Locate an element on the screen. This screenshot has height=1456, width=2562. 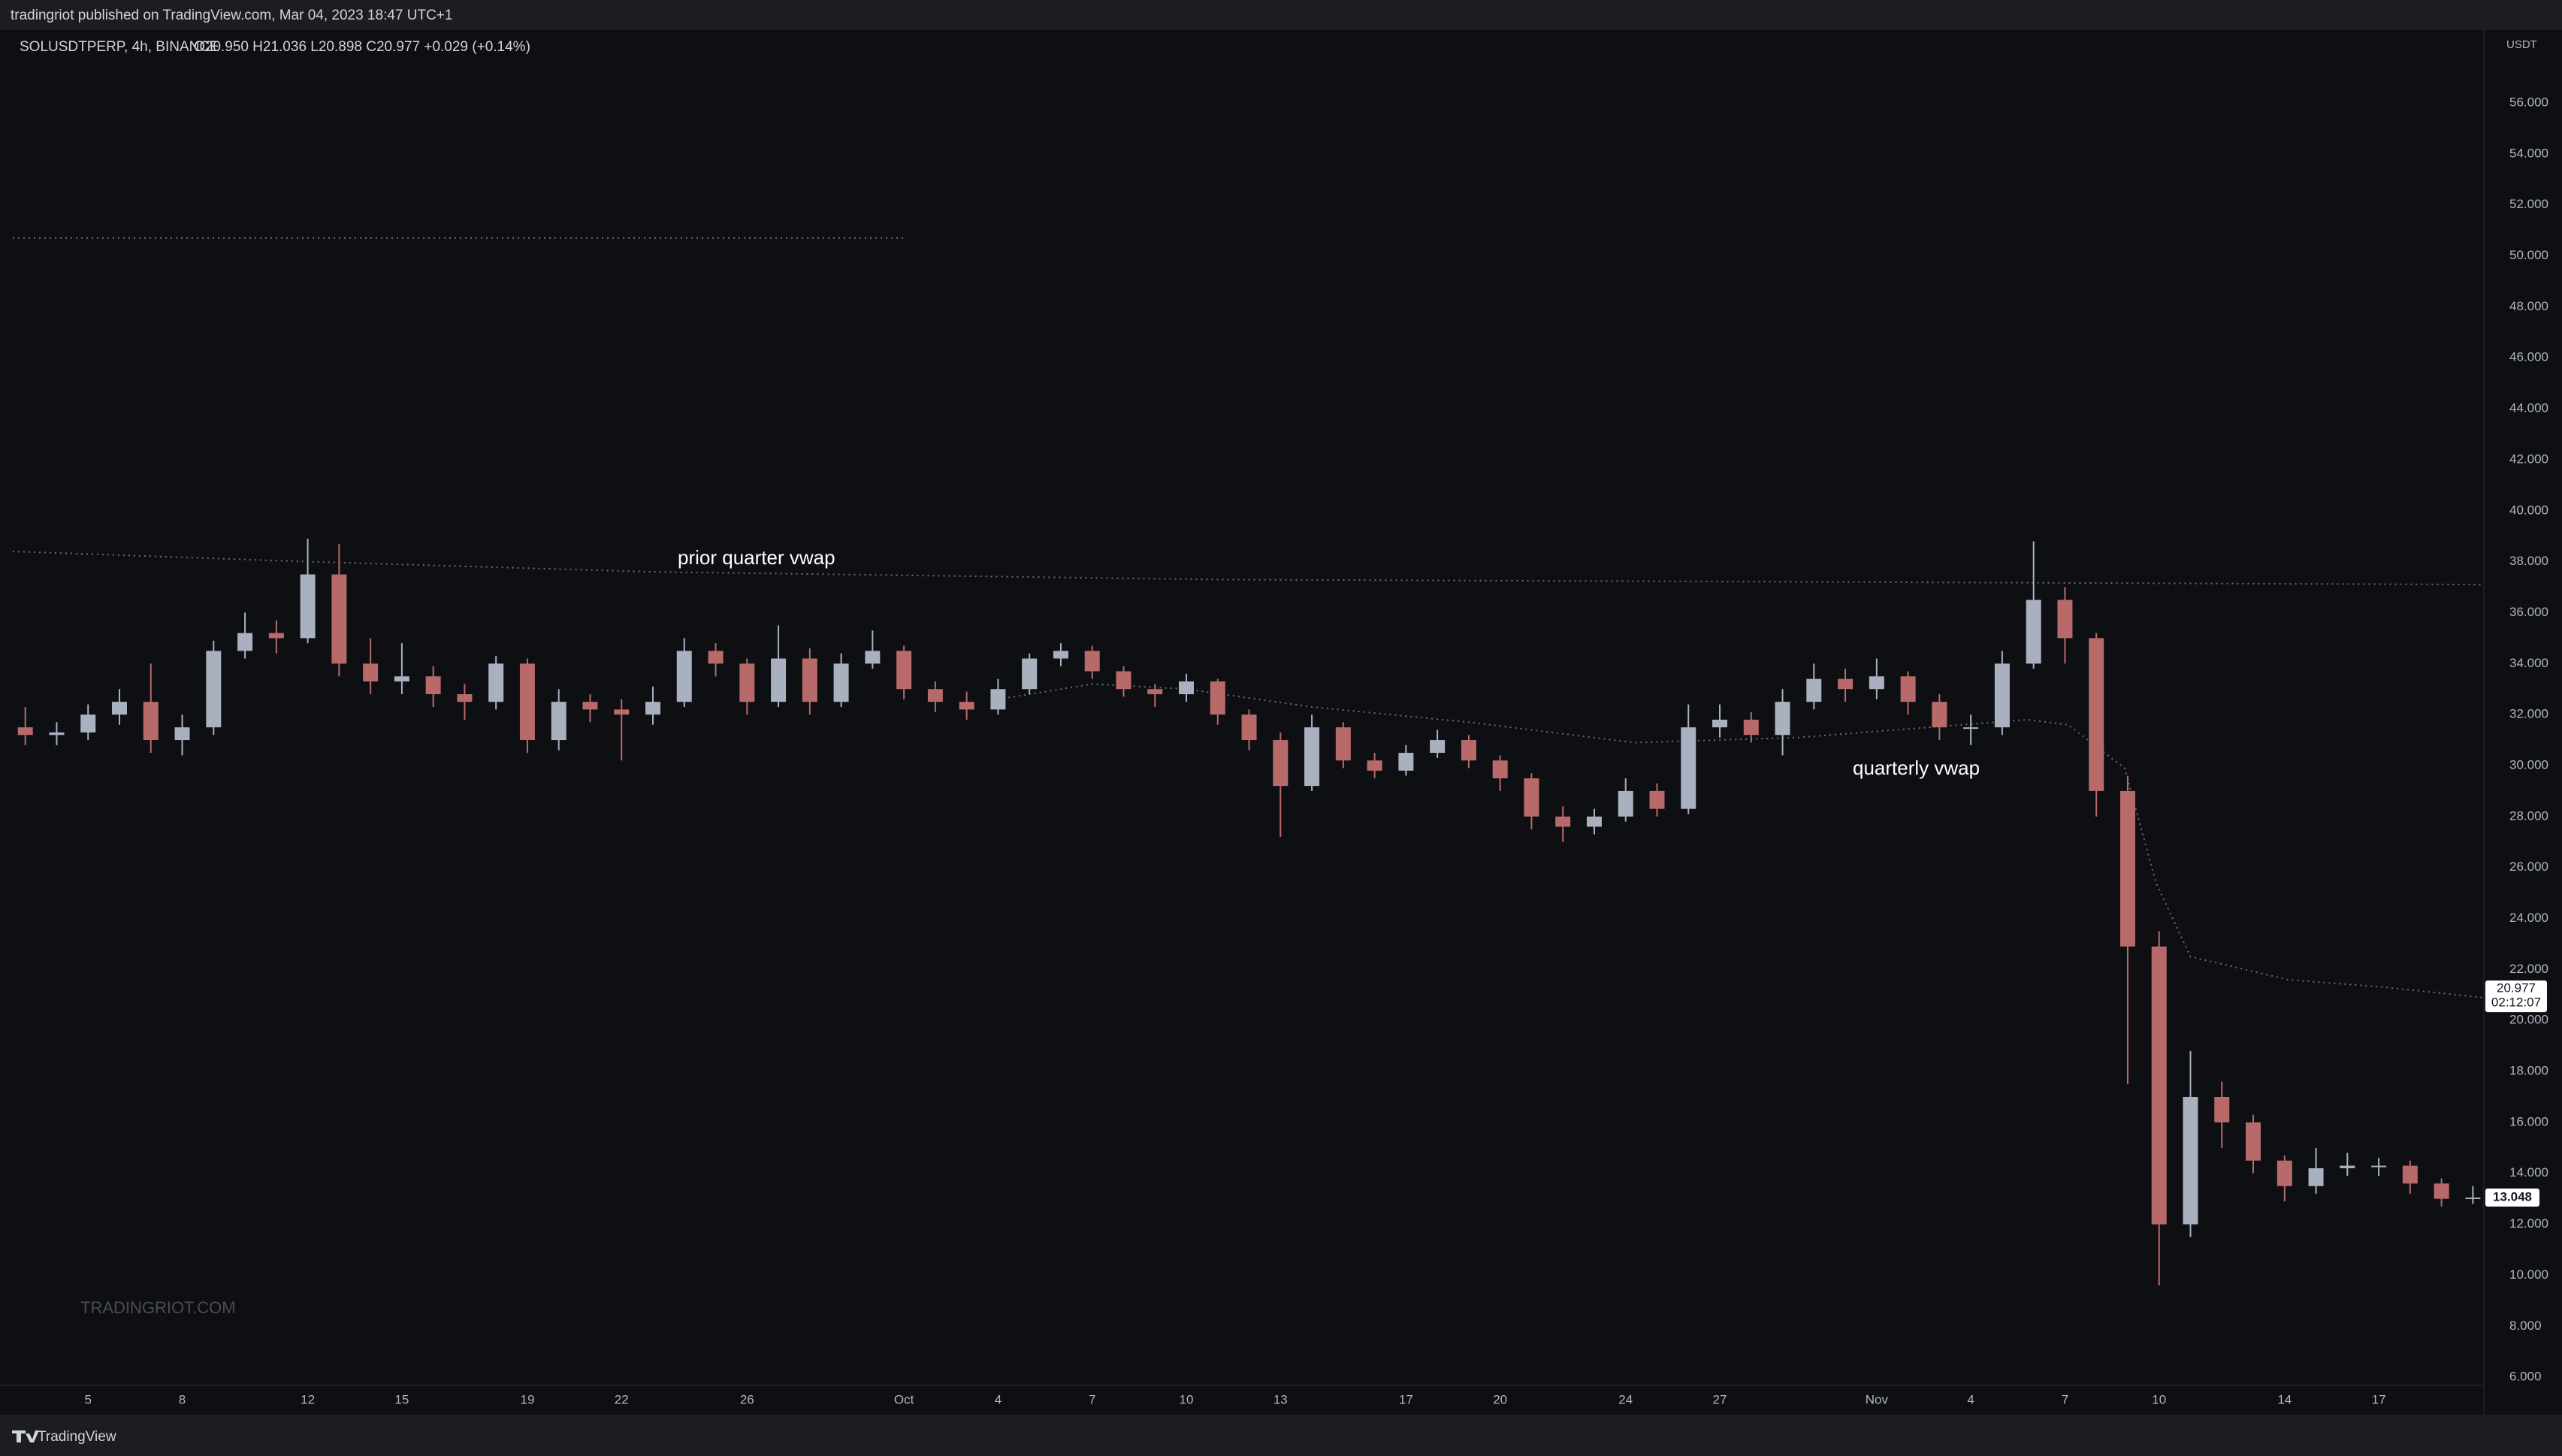
annotation: prior quarter vwap is located at coordinates (756, 557).